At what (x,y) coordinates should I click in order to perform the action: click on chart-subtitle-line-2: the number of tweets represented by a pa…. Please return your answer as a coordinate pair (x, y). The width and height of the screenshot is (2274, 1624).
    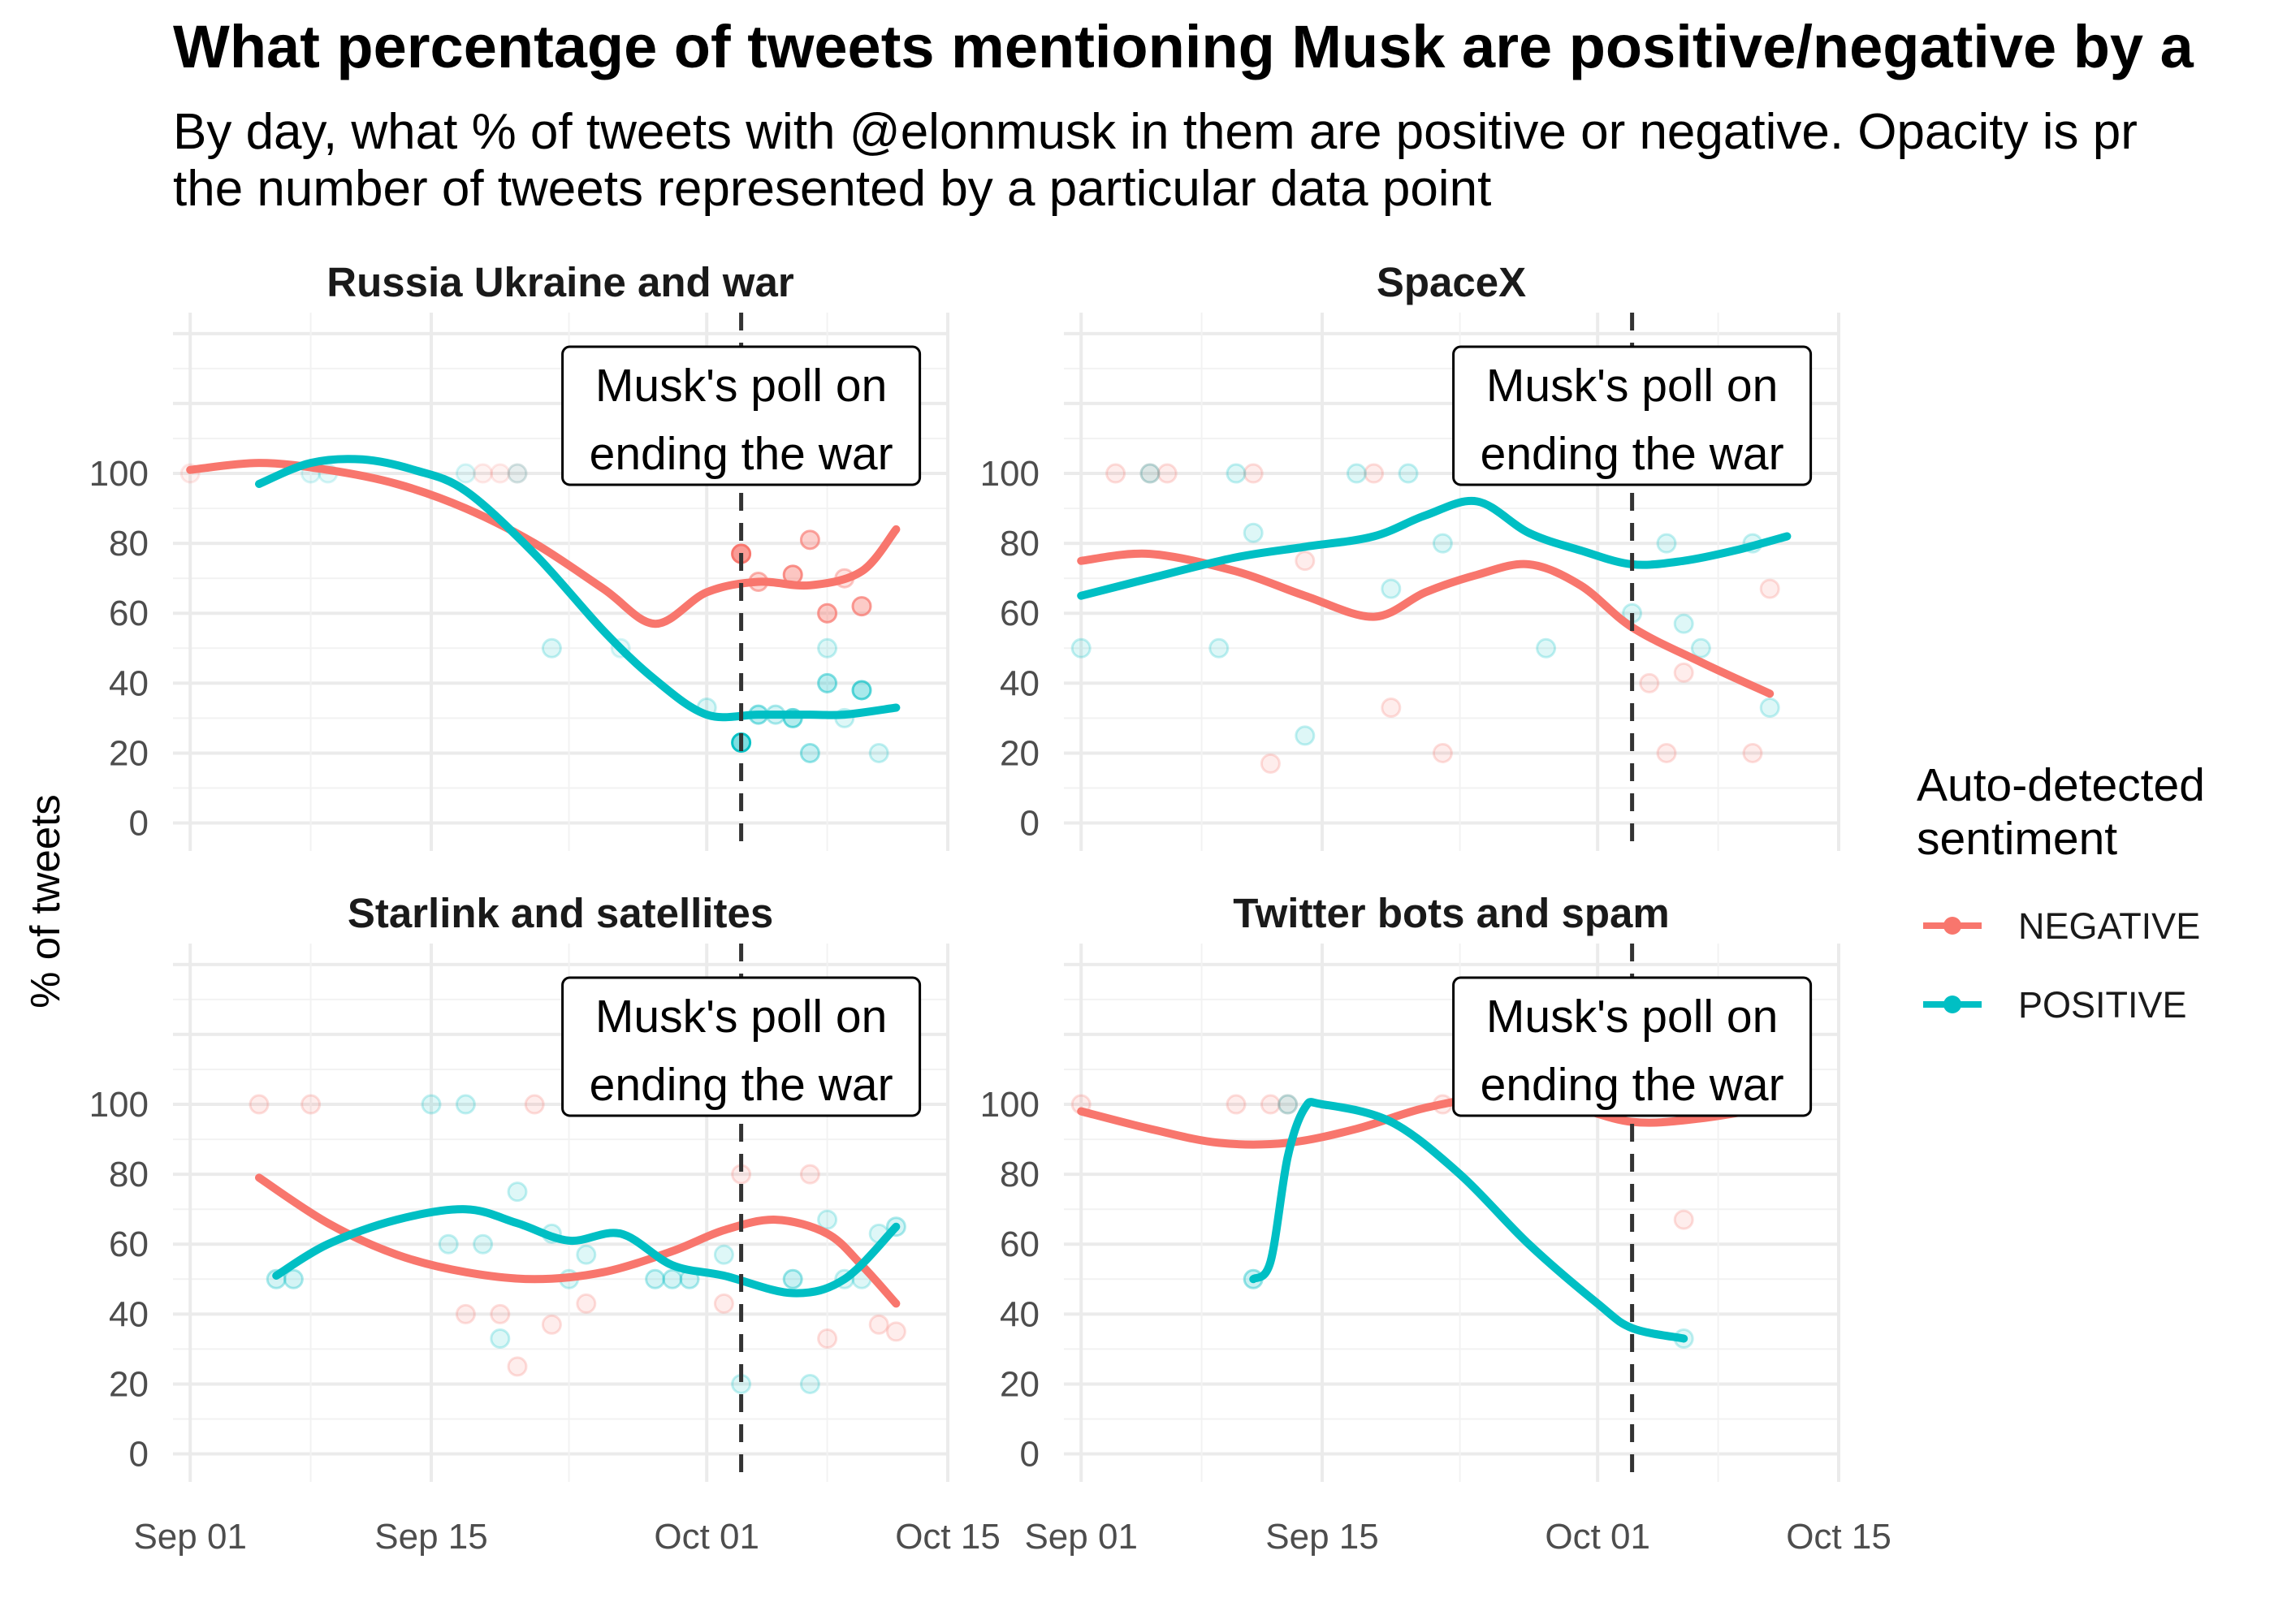
    Looking at the image, I should click on (832, 189).